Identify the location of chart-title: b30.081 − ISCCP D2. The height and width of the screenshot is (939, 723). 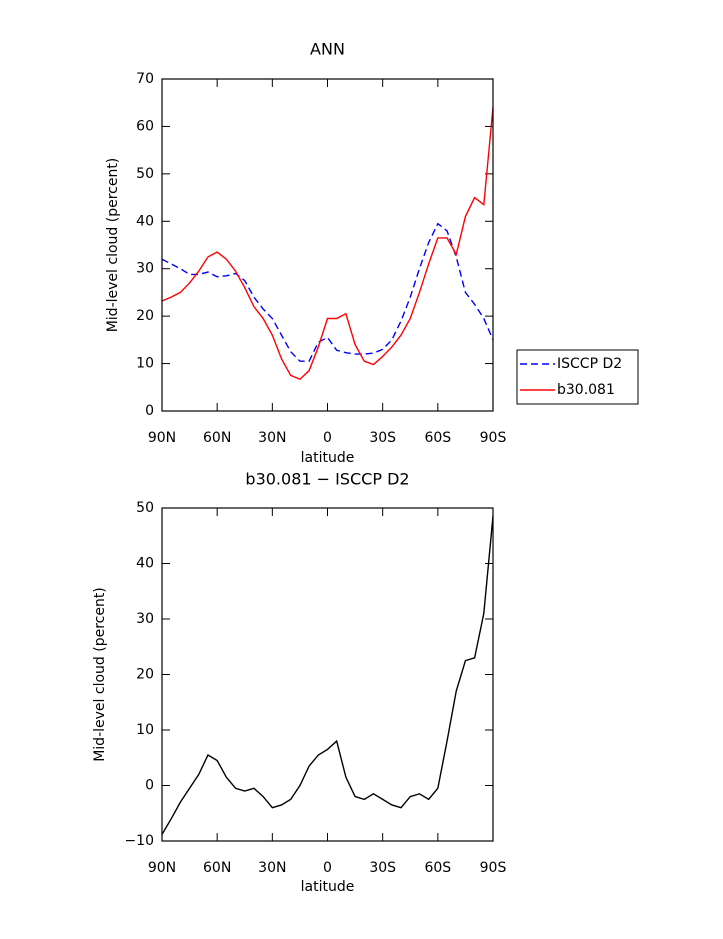
(327, 479).